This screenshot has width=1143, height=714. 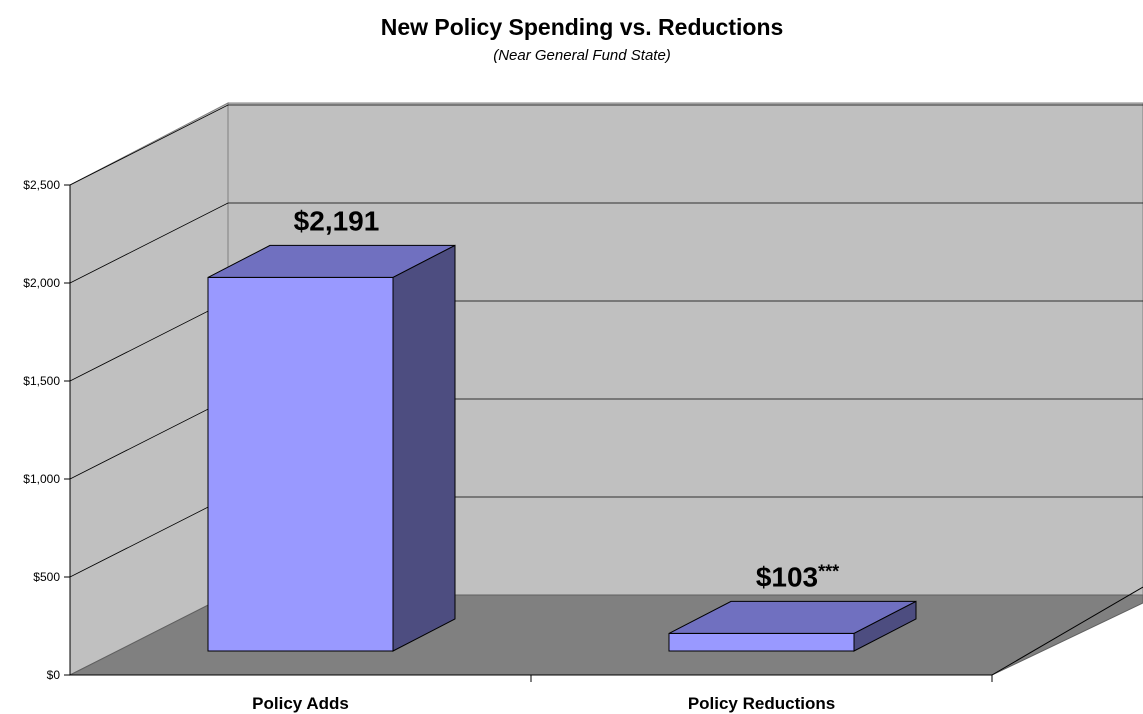 What do you see at coordinates (543, 703) in the screenshot?
I see `category-labels: Policy Adds Policy Reductions` at bounding box center [543, 703].